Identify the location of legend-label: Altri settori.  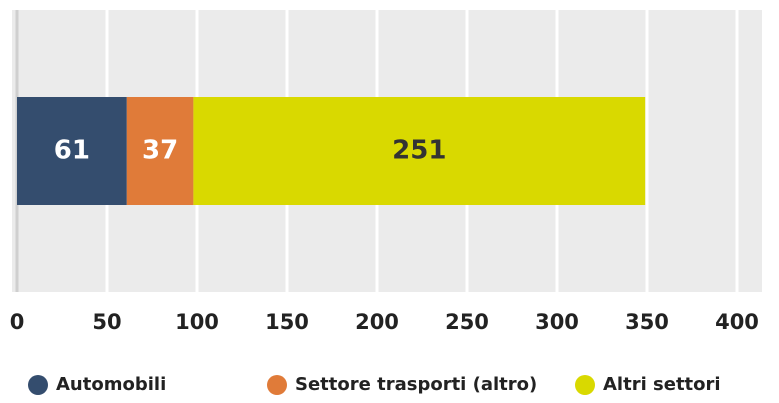
(662, 384).